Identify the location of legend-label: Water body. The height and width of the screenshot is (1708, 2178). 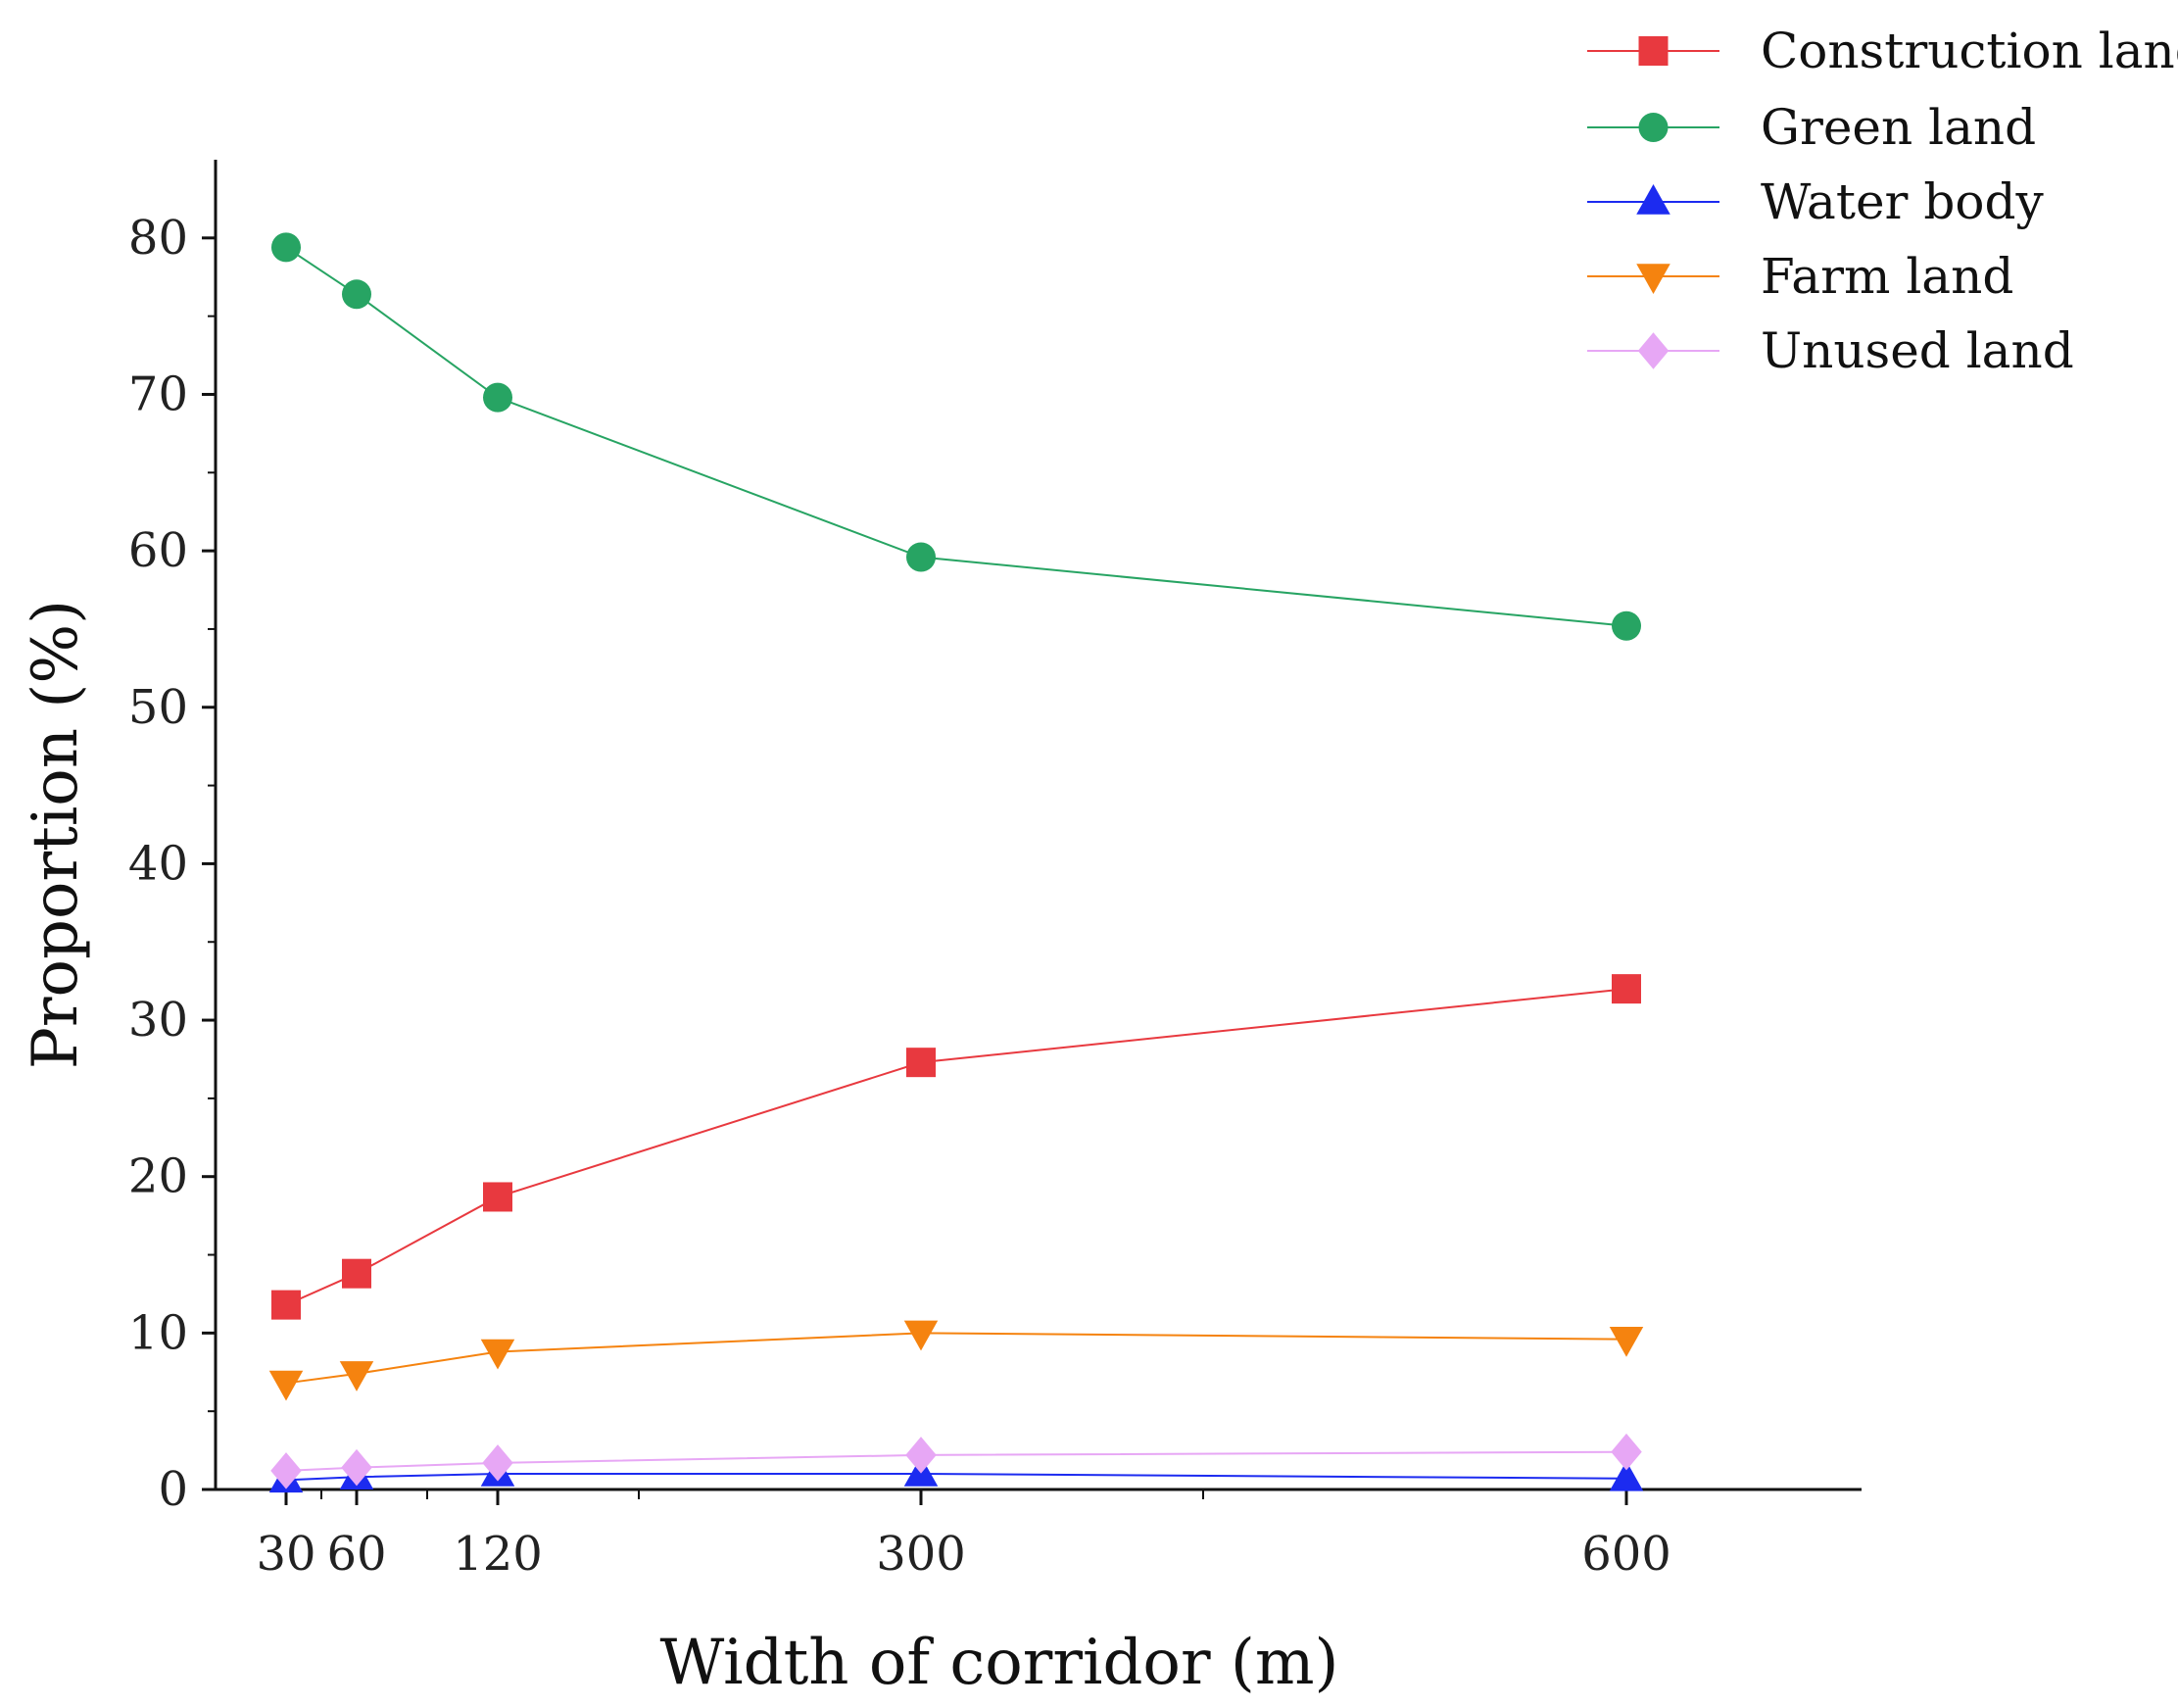
(1902, 201).